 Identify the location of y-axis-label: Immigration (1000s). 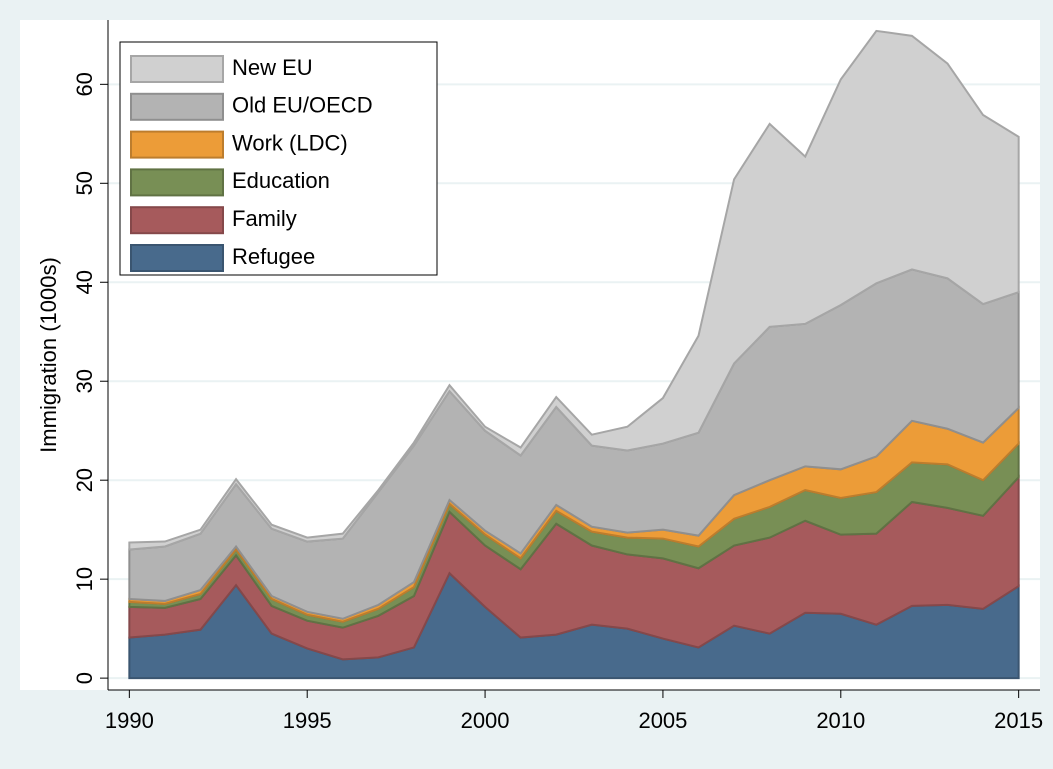
(48, 355).